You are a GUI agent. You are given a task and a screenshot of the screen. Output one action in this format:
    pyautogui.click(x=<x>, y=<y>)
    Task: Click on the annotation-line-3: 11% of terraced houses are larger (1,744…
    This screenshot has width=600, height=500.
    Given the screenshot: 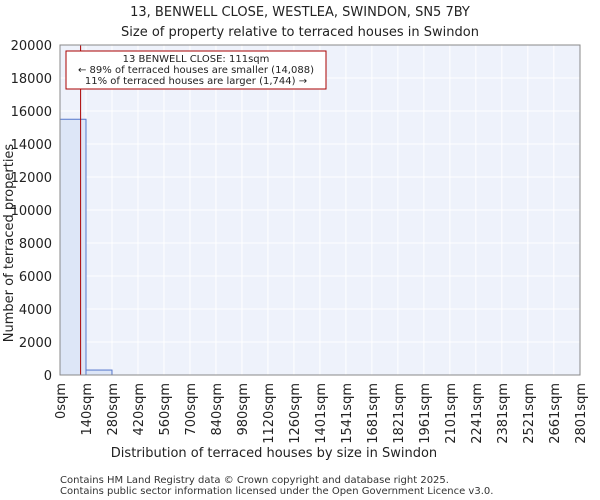 What is the action you would take?
    pyautogui.click(x=196, y=81)
    